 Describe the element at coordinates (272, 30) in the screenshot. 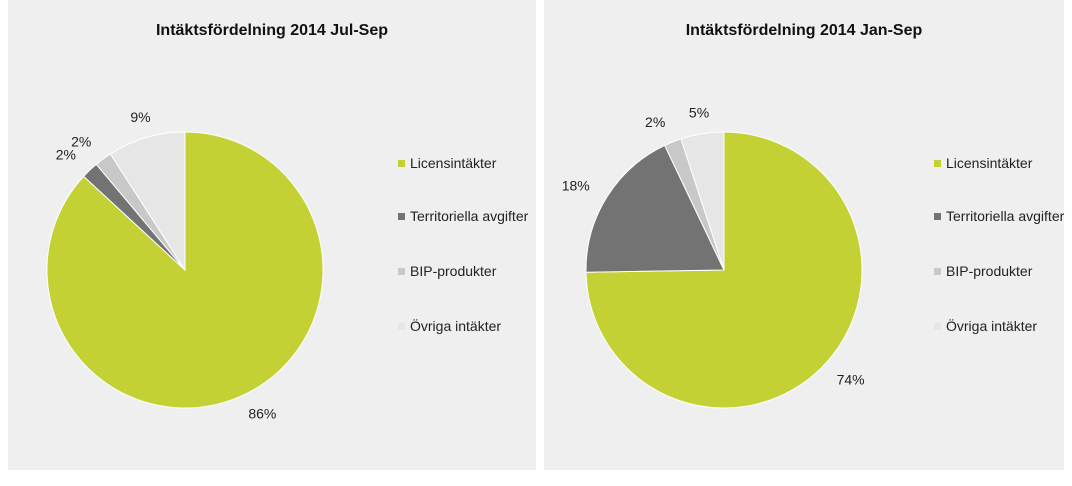

I see `chart-title: Intäktsfördelning 2014 Jul-Sep` at that location.